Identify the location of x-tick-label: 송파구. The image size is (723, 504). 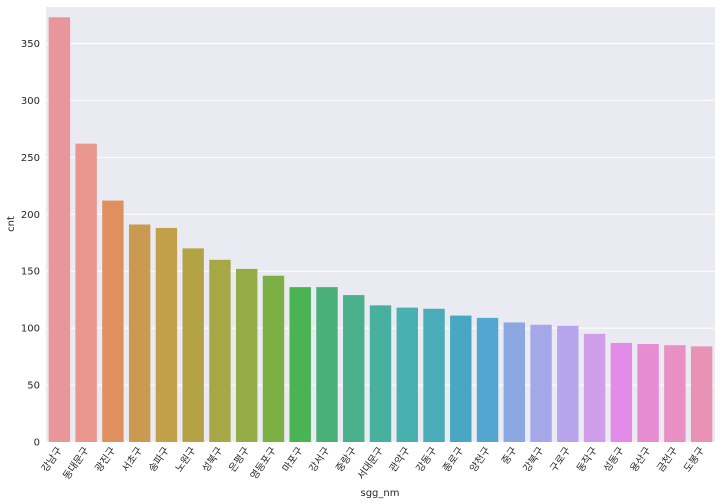
(159, 459).